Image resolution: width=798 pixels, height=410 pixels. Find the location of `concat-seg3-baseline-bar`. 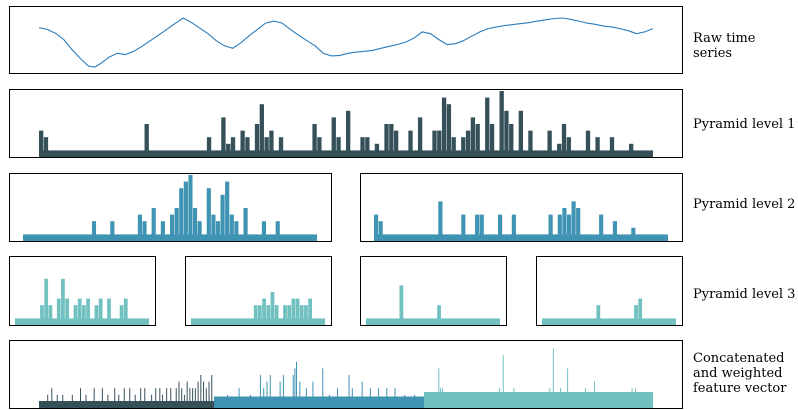

concat-seg3-baseline-bar is located at coordinates (538, 400).